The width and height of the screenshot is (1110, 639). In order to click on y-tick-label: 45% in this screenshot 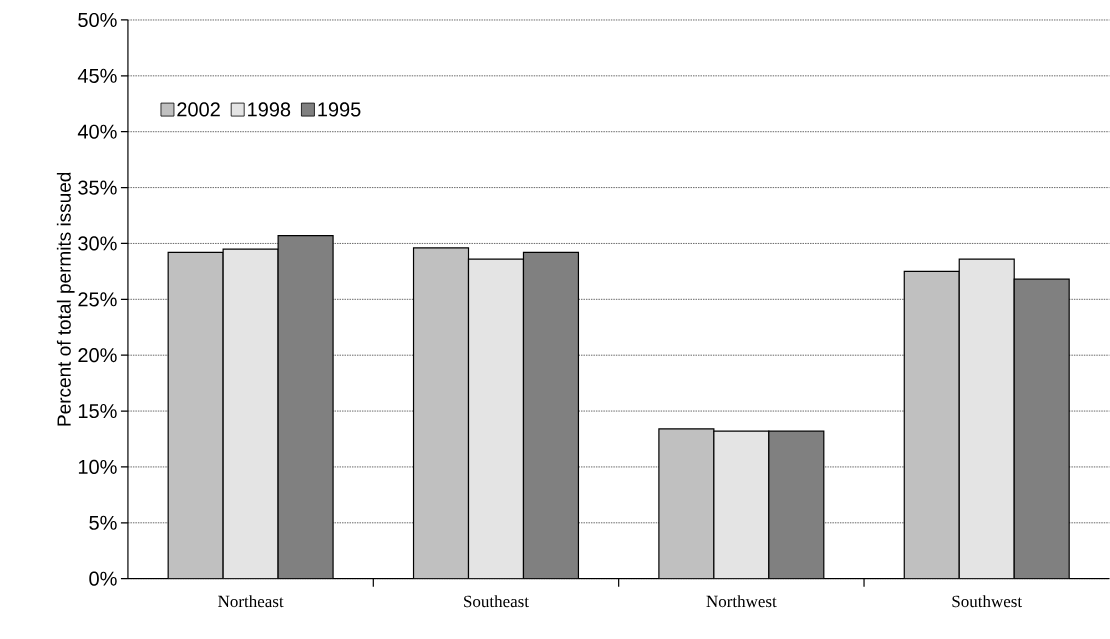, I will do `click(97, 76)`.